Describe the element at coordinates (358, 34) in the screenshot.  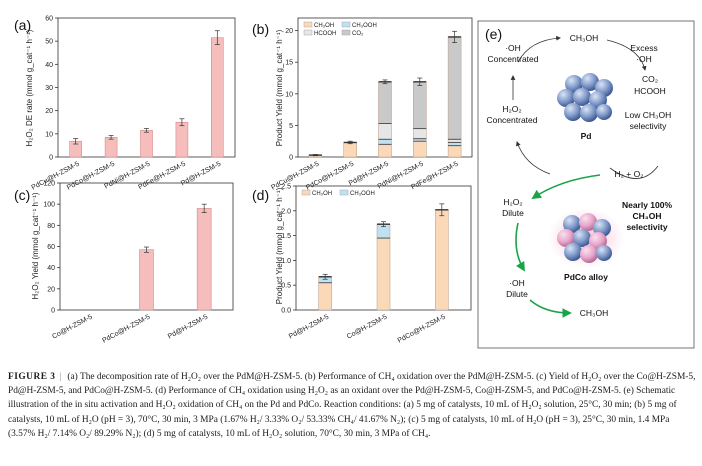
I see `legend-label: CO₂` at that location.